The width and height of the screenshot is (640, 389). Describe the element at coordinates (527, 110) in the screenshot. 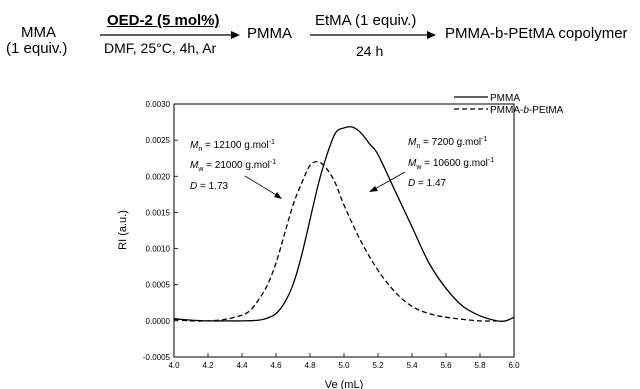

I see `legend-label-copolymer: PMMA-b-PEtMA` at that location.